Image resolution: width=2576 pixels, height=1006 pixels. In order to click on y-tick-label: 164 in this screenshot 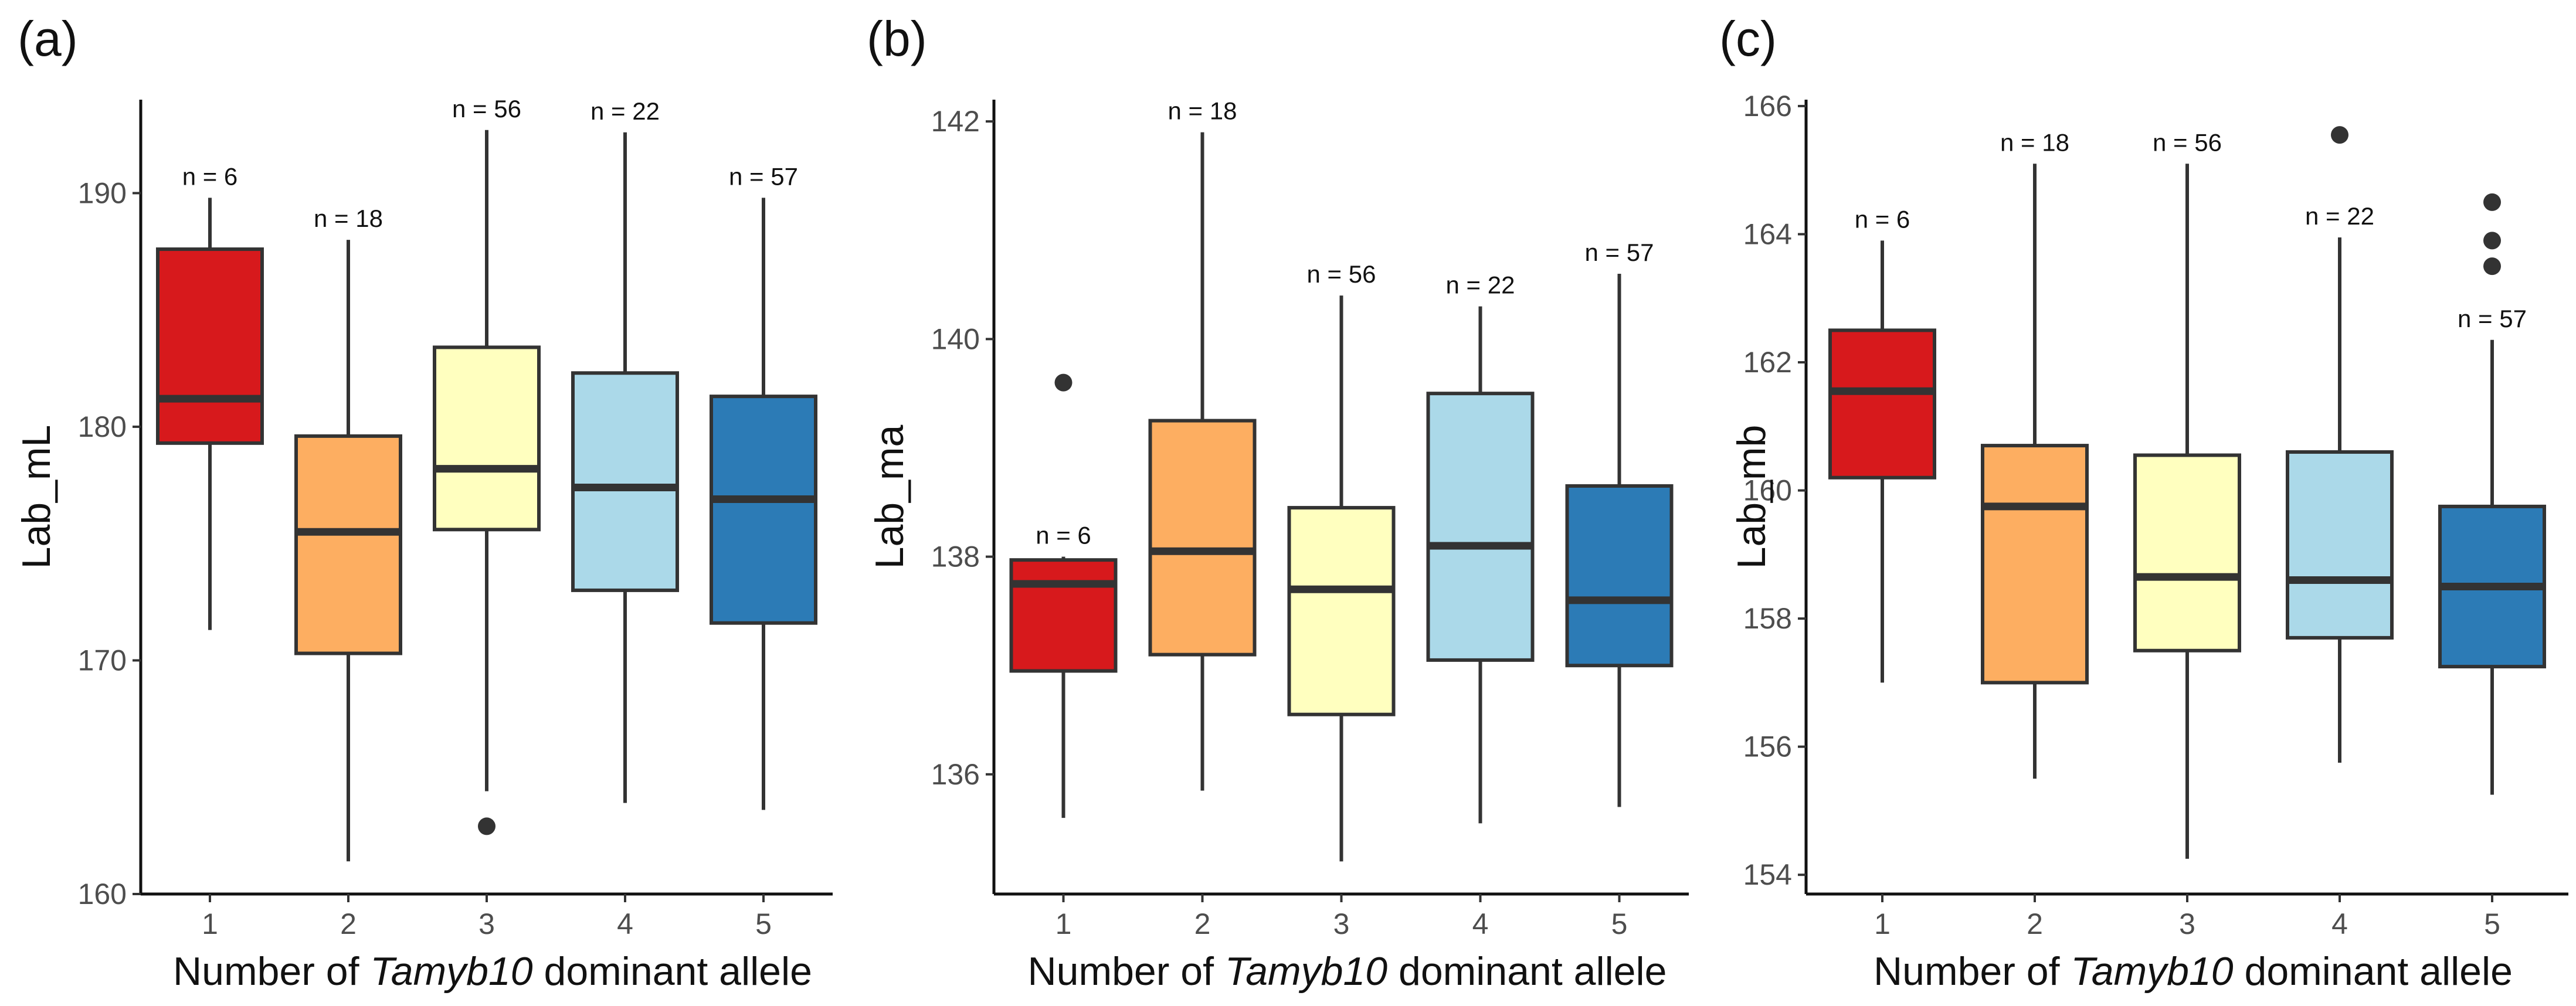, I will do `click(1767, 233)`.